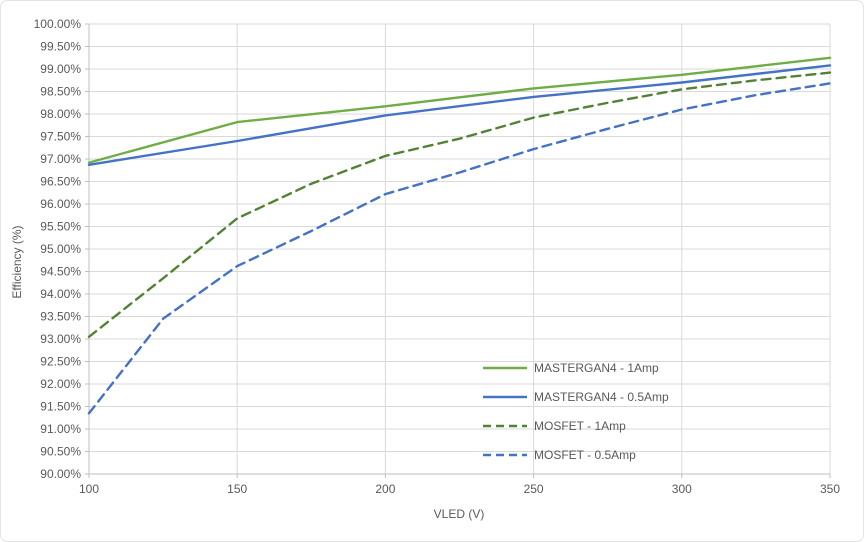  I want to click on y-tick-label: 99.00%, so click(60, 69).